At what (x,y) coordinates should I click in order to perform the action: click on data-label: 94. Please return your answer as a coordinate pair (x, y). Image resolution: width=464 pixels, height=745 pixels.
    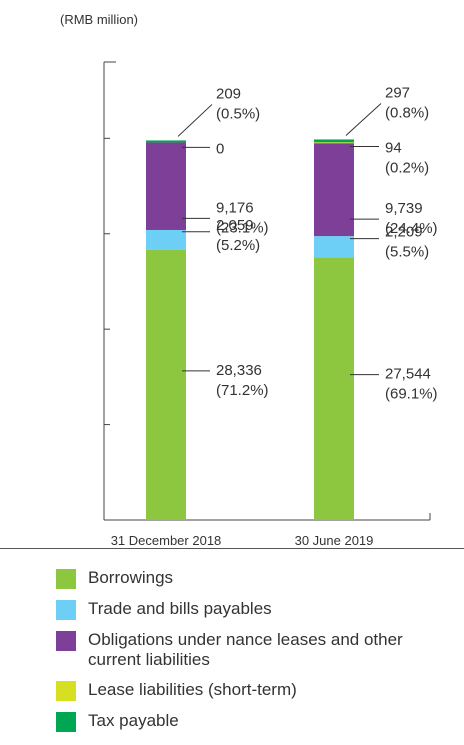
    Looking at the image, I should click on (393, 147).